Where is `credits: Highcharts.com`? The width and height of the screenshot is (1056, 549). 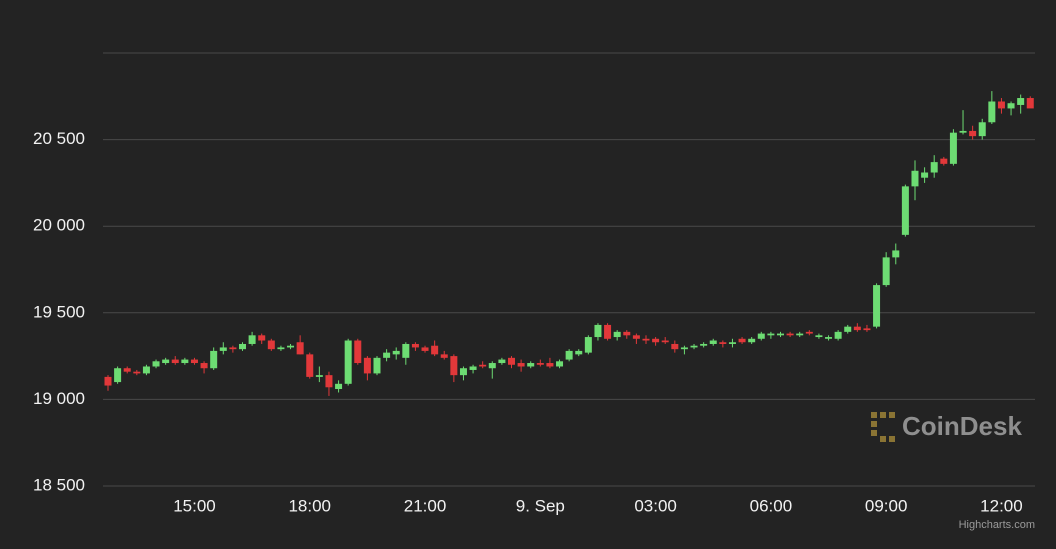 credits: Highcharts.com is located at coordinates (997, 525).